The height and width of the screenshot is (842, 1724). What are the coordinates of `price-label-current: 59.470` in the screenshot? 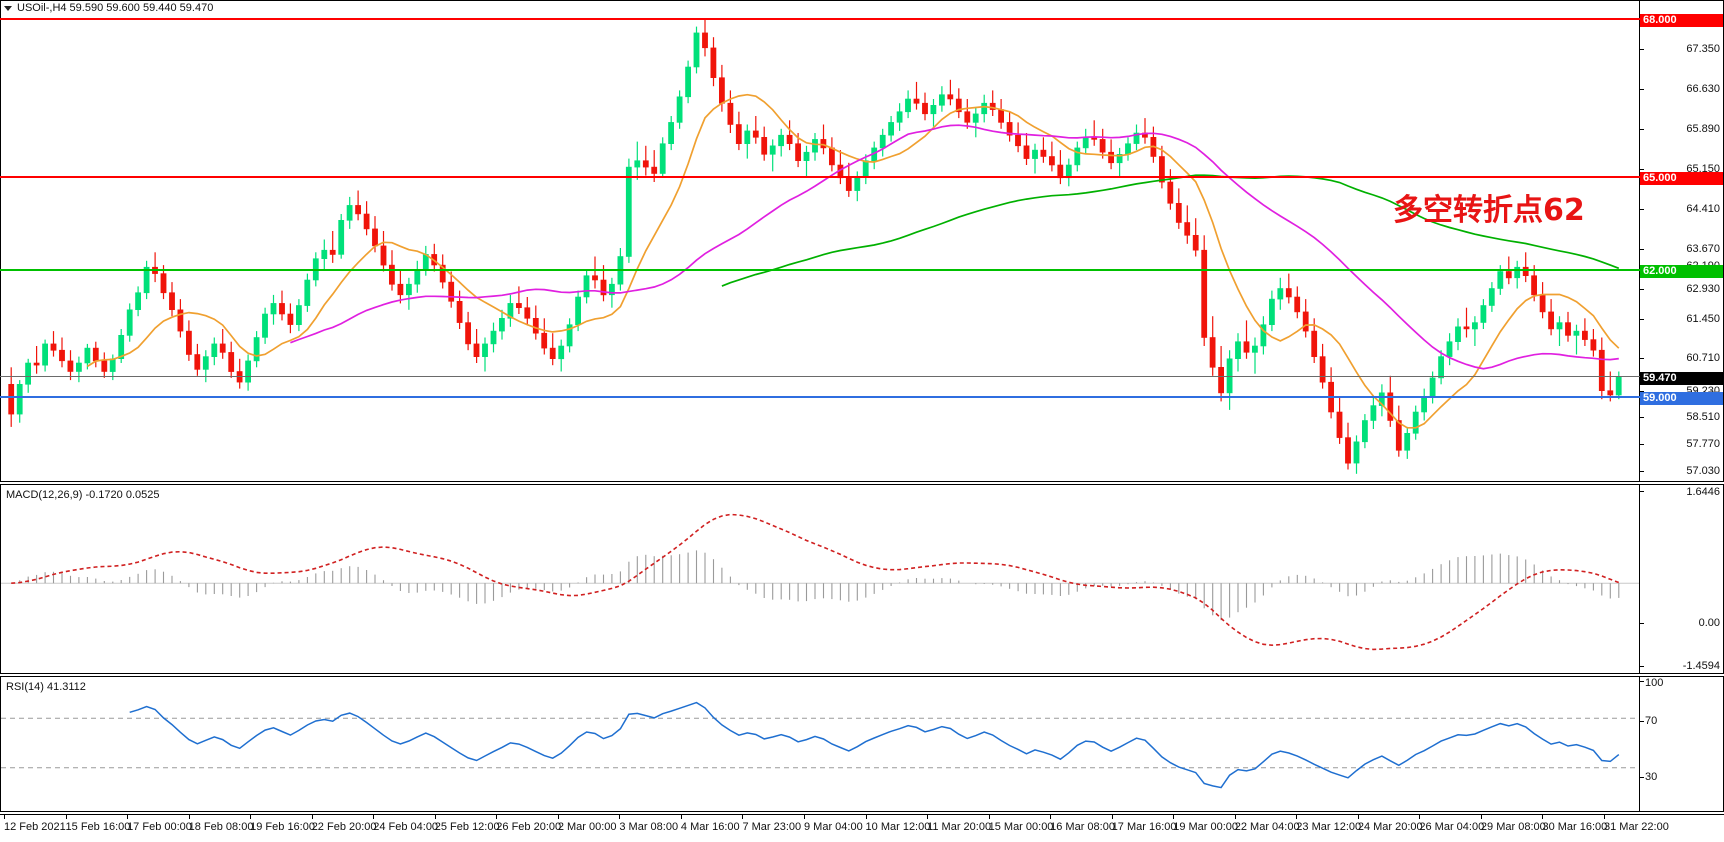 It's located at (1681, 378).